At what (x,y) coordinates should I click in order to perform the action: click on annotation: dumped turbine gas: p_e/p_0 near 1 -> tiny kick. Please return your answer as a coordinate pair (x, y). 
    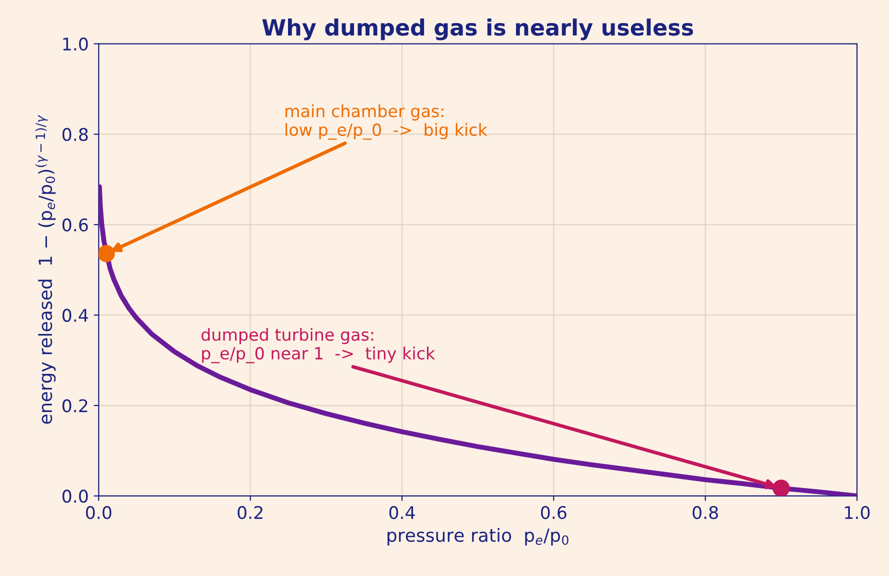
    Looking at the image, I should click on (319, 346).